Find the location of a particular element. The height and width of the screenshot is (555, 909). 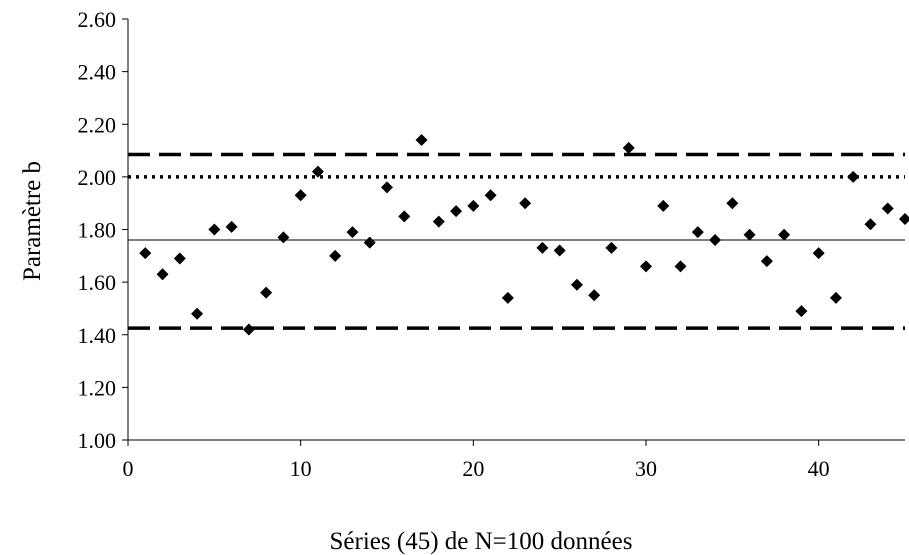

y-axis-title: Paramètre b is located at coordinates (32, 221).